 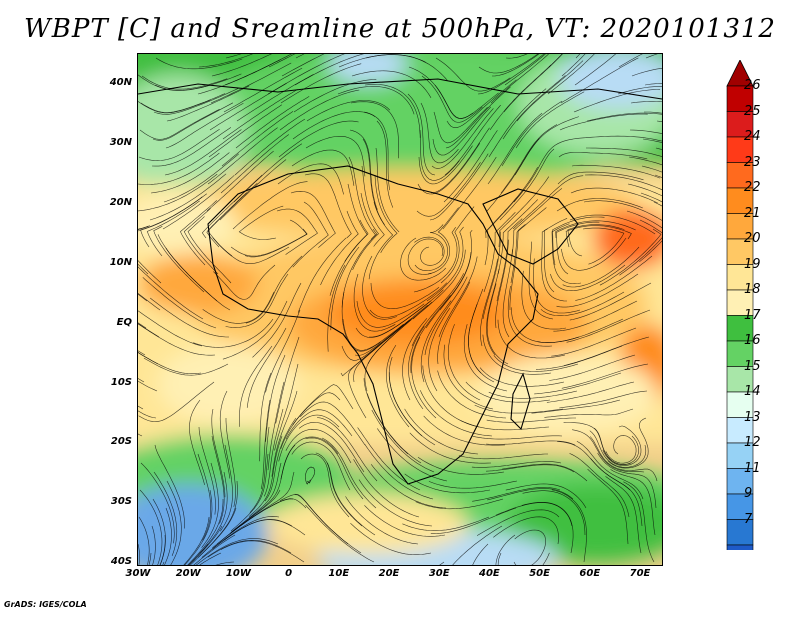 I want to click on colorbar, so click(x=740, y=305).